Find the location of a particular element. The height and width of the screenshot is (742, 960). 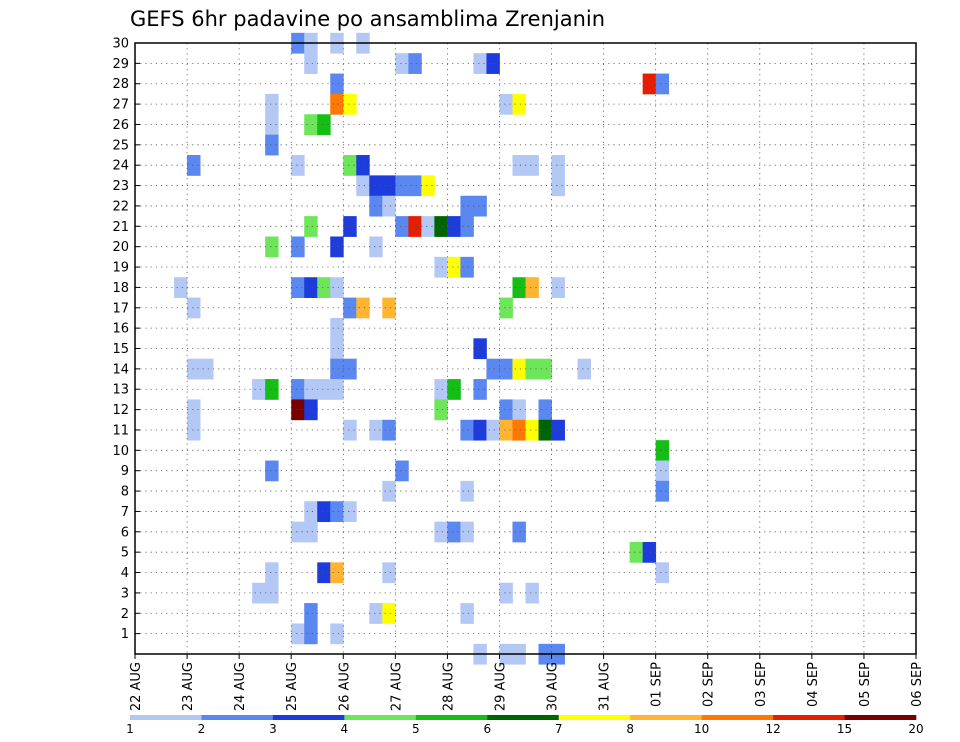

y-tick-label: 28 is located at coordinates (120, 84).